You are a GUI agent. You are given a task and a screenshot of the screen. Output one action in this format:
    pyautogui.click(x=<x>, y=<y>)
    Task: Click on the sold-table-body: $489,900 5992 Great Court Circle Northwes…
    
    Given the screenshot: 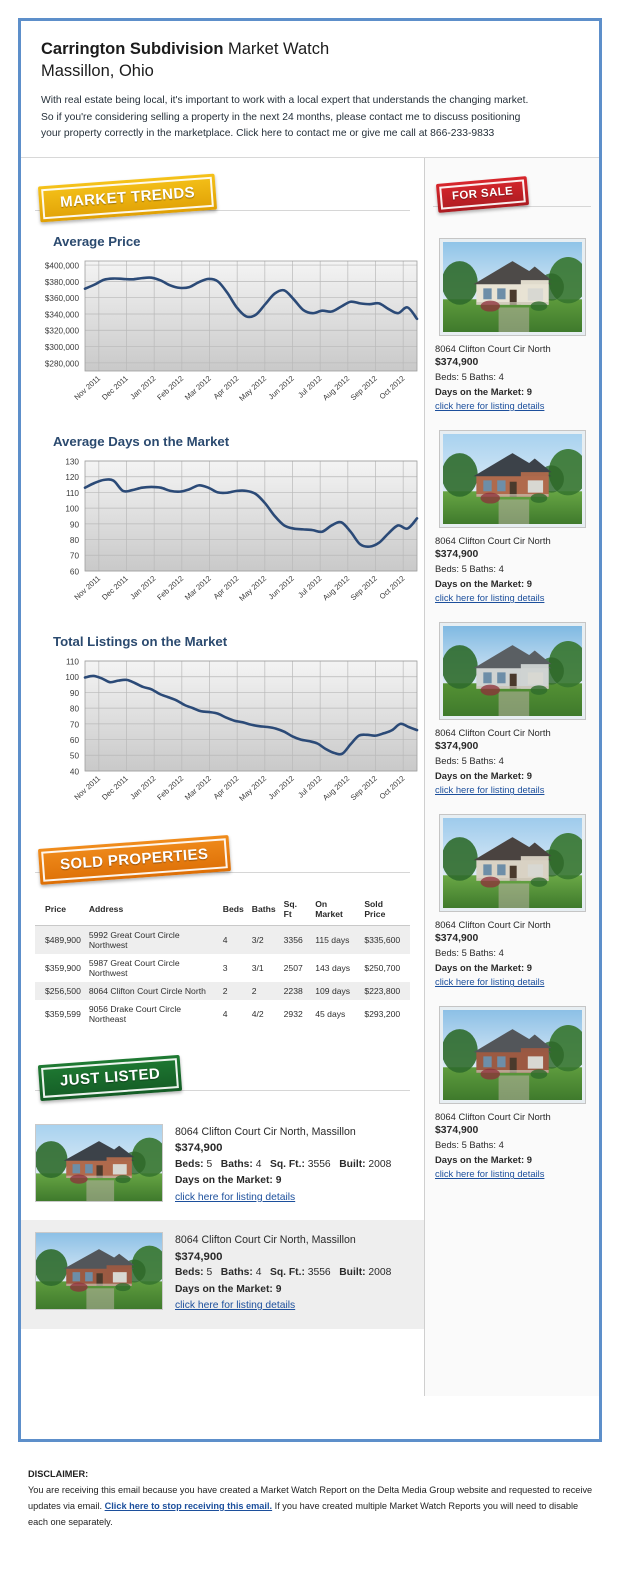 What is the action you would take?
    pyautogui.click(x=222, y=976)
    